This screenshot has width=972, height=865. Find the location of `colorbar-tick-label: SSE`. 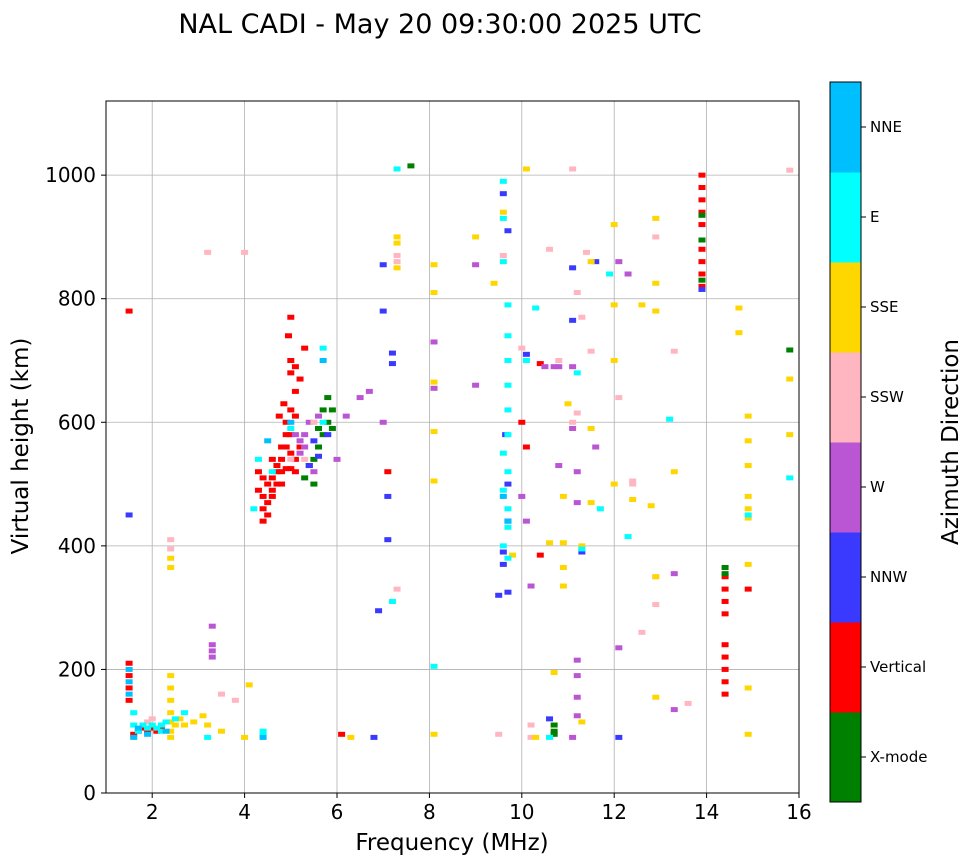

colorbar-tick-label: SSE is located at coordinates (884, 307).